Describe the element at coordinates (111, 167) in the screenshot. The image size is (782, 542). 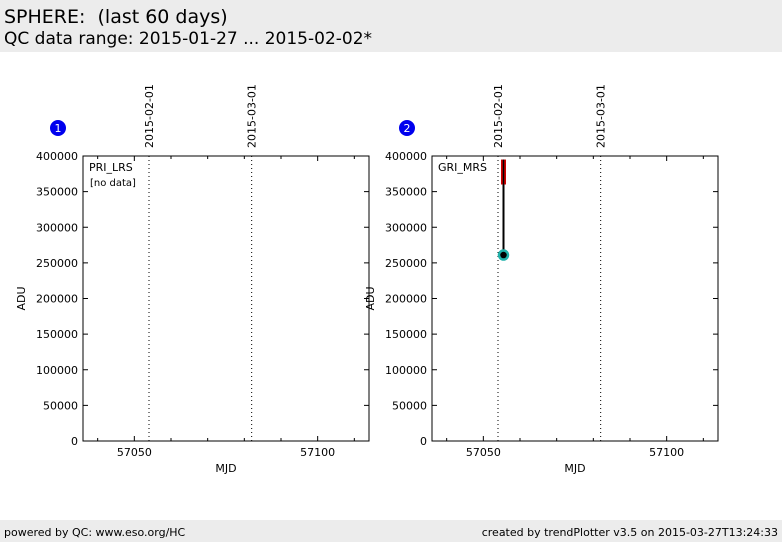
I see `panel-label: PRI_LRS` at that location.